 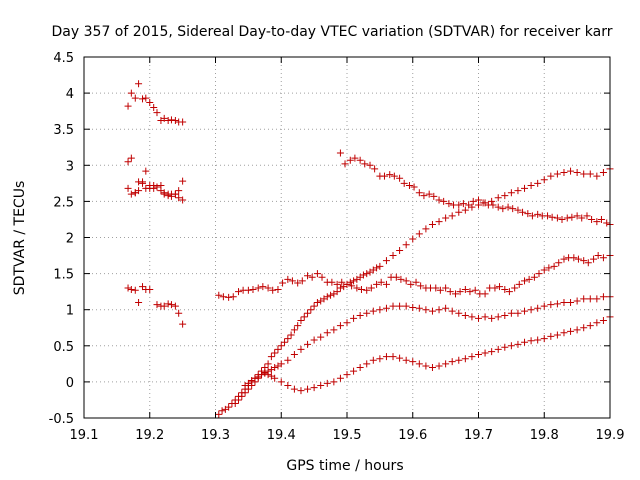 I want to click on y-tick-label: 3.5, so click(x=63, y=130).